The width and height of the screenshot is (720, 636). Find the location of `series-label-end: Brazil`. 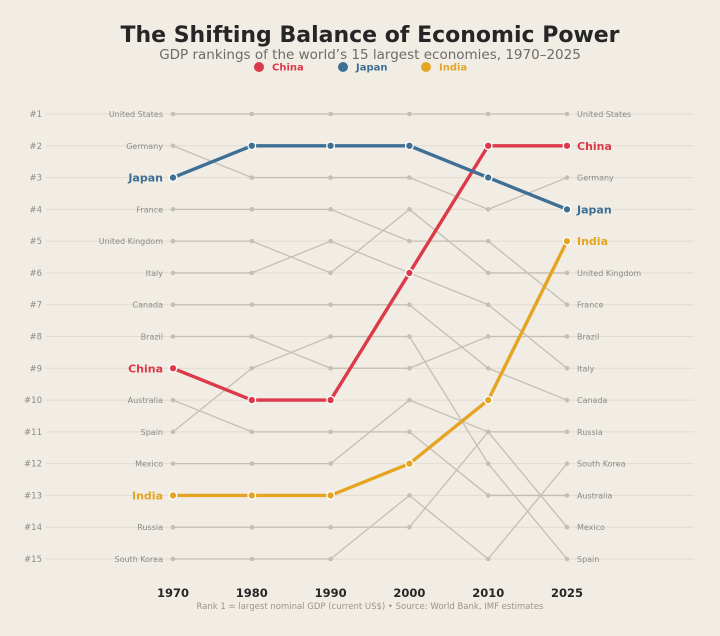

series-label-end: Brazil is located at coordinates (588, 337).